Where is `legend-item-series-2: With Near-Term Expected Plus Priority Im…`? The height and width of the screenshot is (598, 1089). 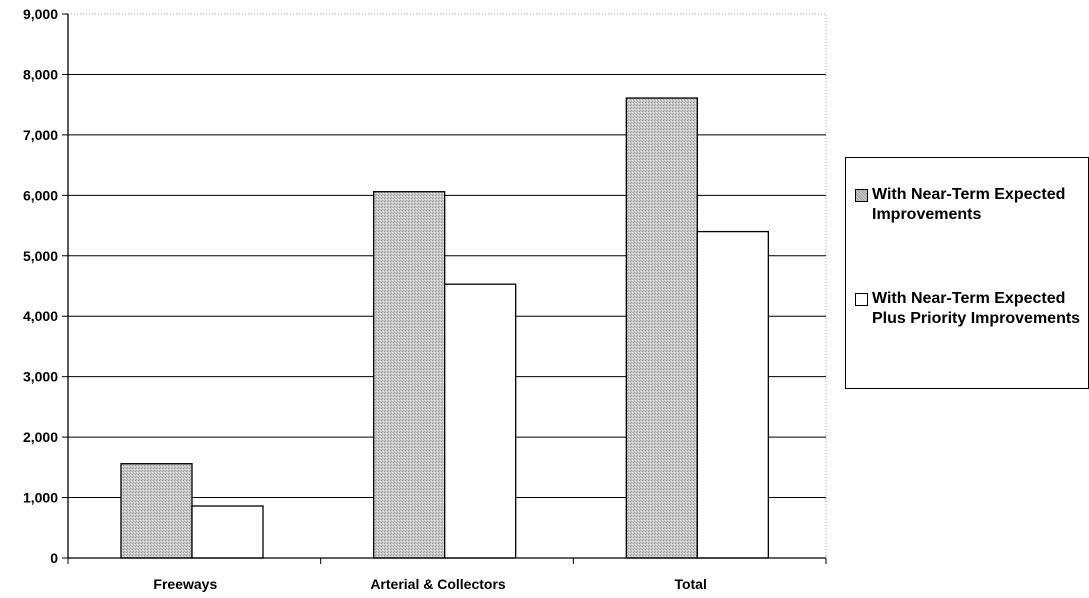 legend-item-series-2: With Near-Term Expected Plus Priority Im… is located at coordinates (972, 309).